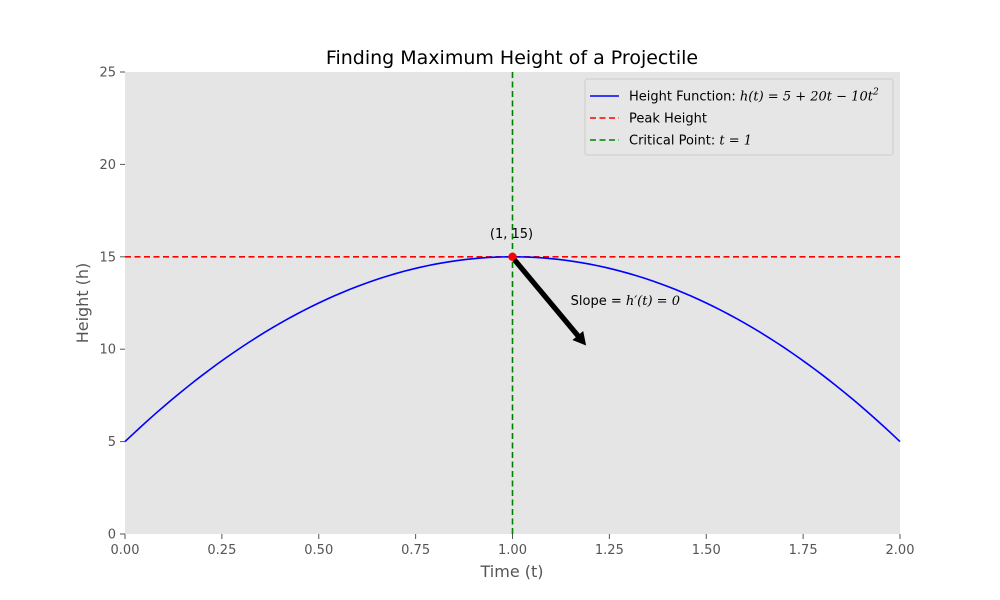 This screenshot has height=600, width=1000. What do you see at coordinates (900, 550) in the screenshot?
I see `x-tick-label: 2.00` at bounding box center [900, 550].